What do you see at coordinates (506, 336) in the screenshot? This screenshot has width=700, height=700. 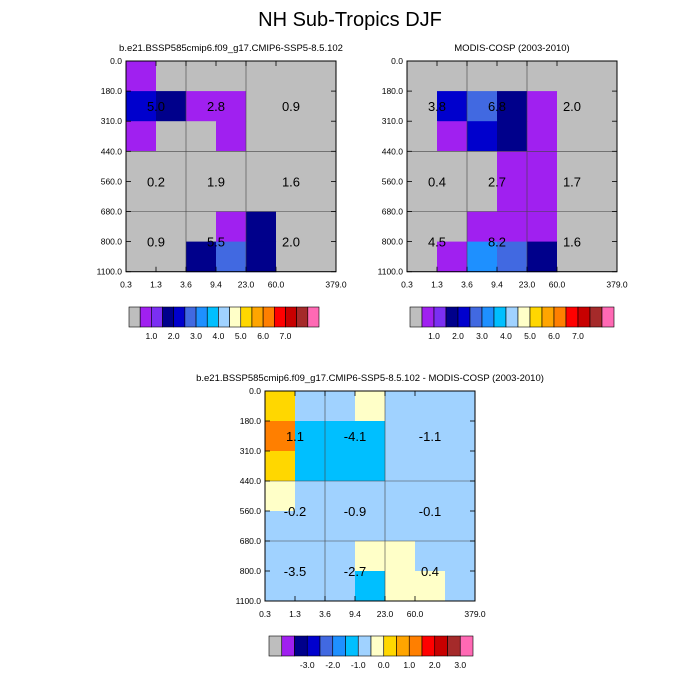 I see `colorbar-label: 4.0` at bounding box center [506, 336].